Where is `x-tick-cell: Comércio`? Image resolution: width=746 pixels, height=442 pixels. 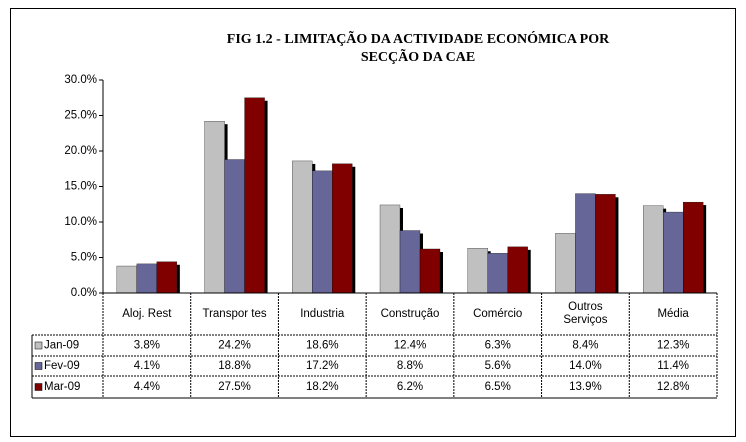
x-tick-cell: Comércio is located at coordinates (498, 314).